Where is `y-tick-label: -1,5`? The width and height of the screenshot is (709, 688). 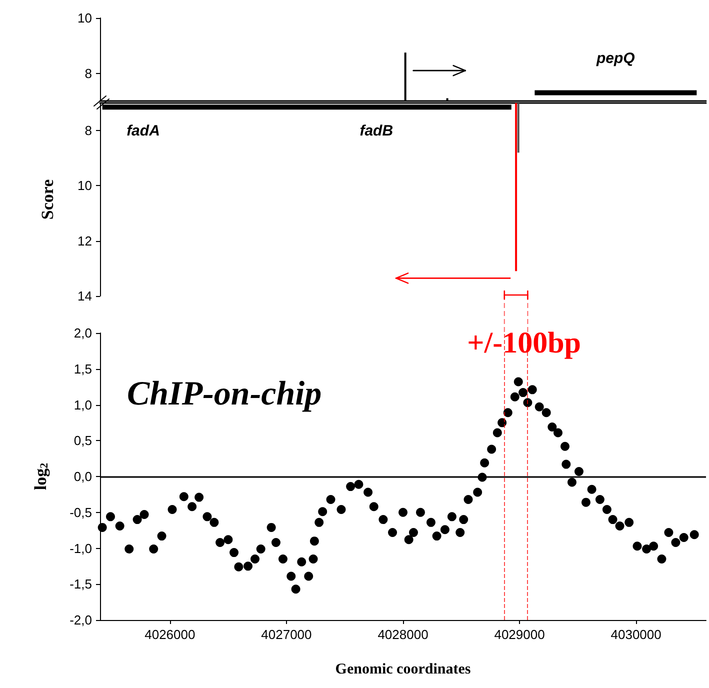
y-tick-label: -1,5 is located at coordinates (81, 584).